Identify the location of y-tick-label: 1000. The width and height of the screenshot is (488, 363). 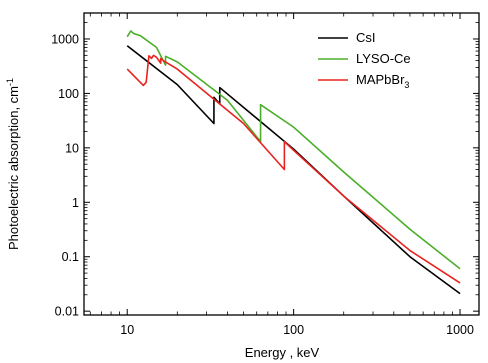
(65, 39).